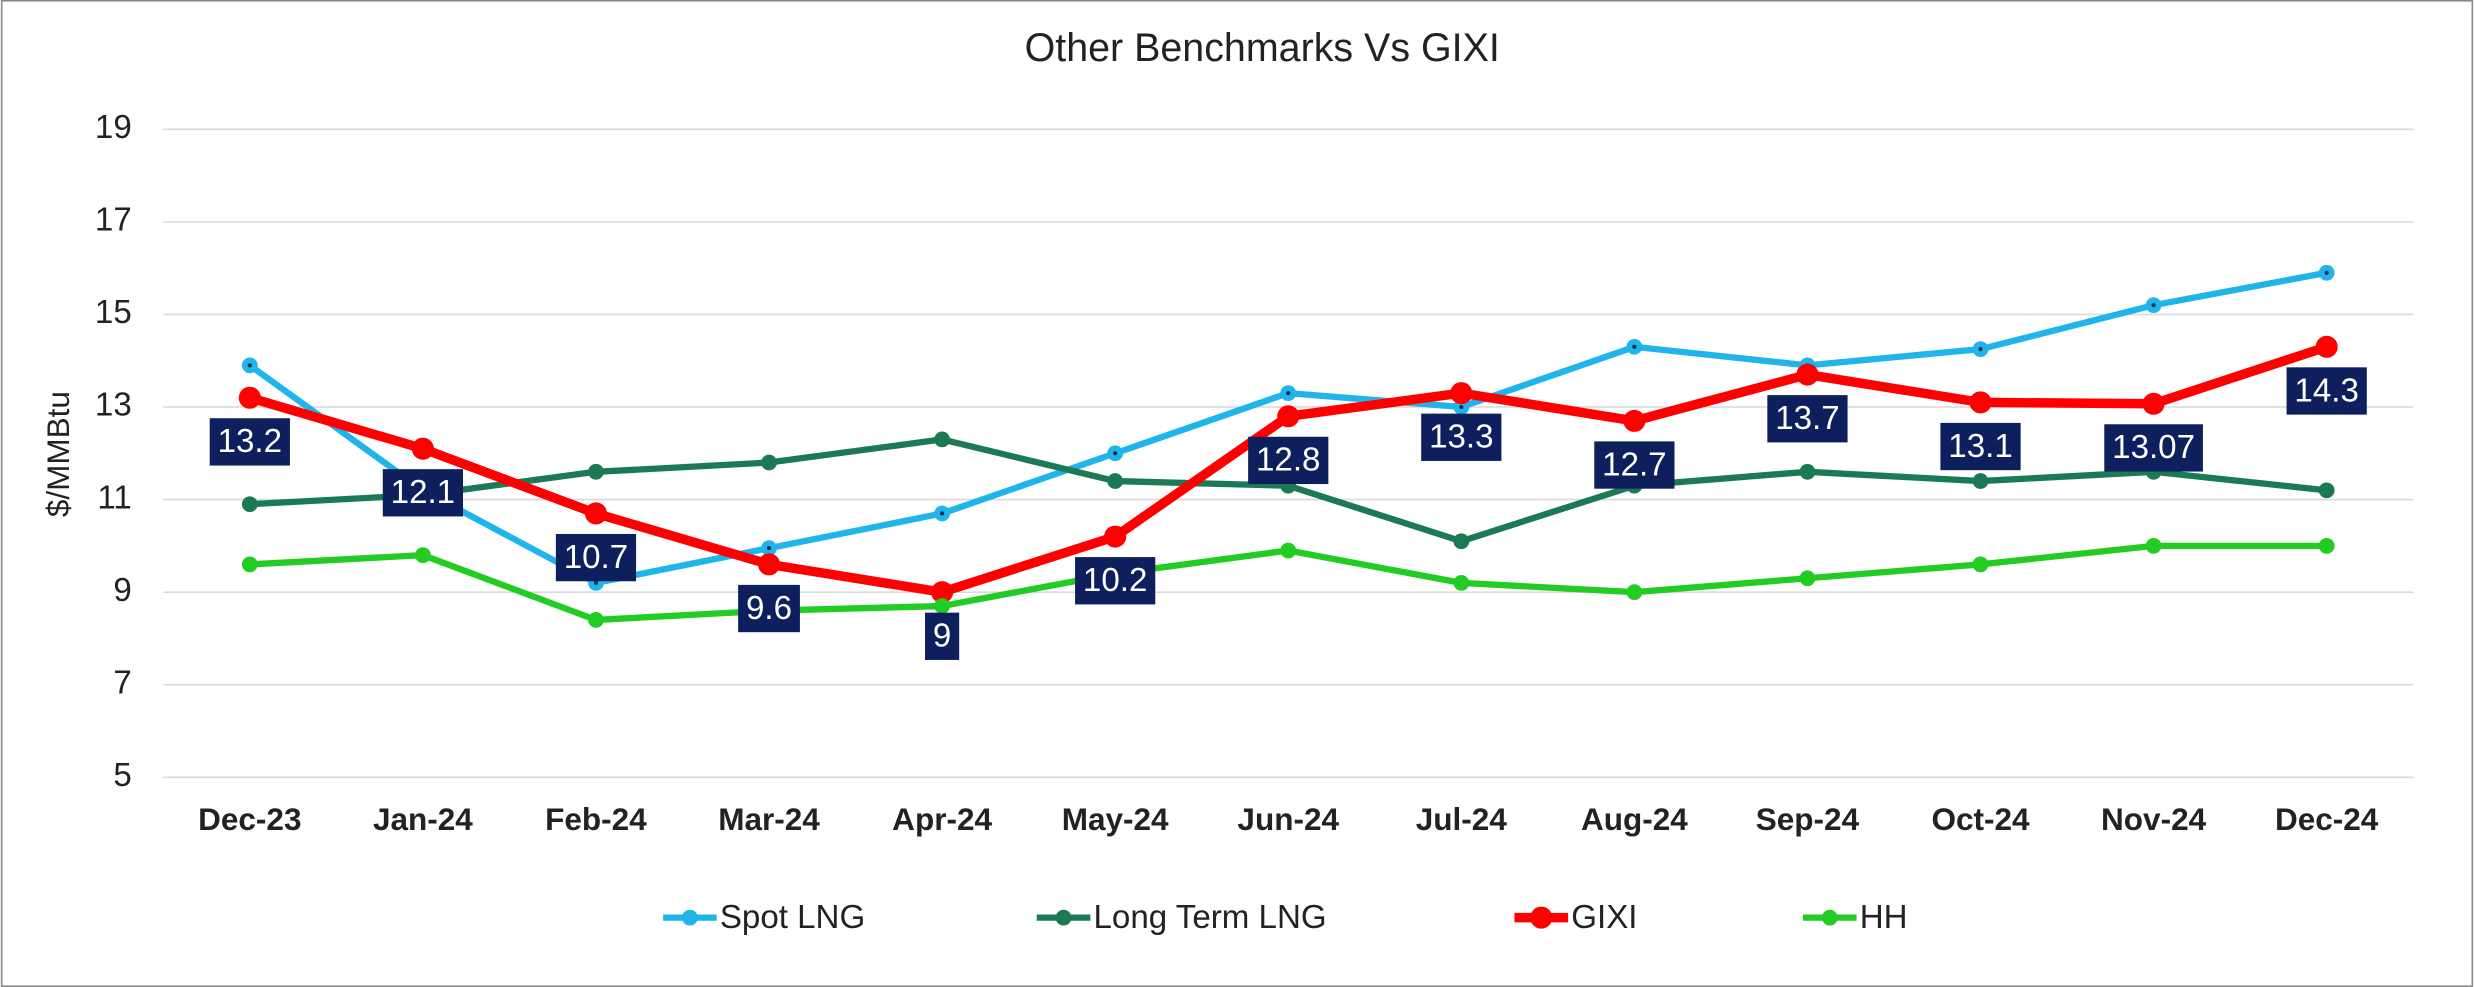  Describe the element at coordinates (1634, 819) in the screenshot. I see `x-tick-label: Aug-24` at that location.